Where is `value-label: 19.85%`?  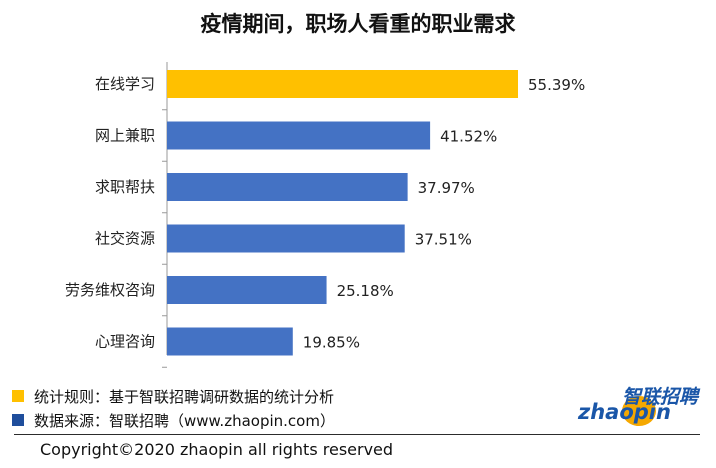
value-label: 19.85% is located at coordinates (331, 343).